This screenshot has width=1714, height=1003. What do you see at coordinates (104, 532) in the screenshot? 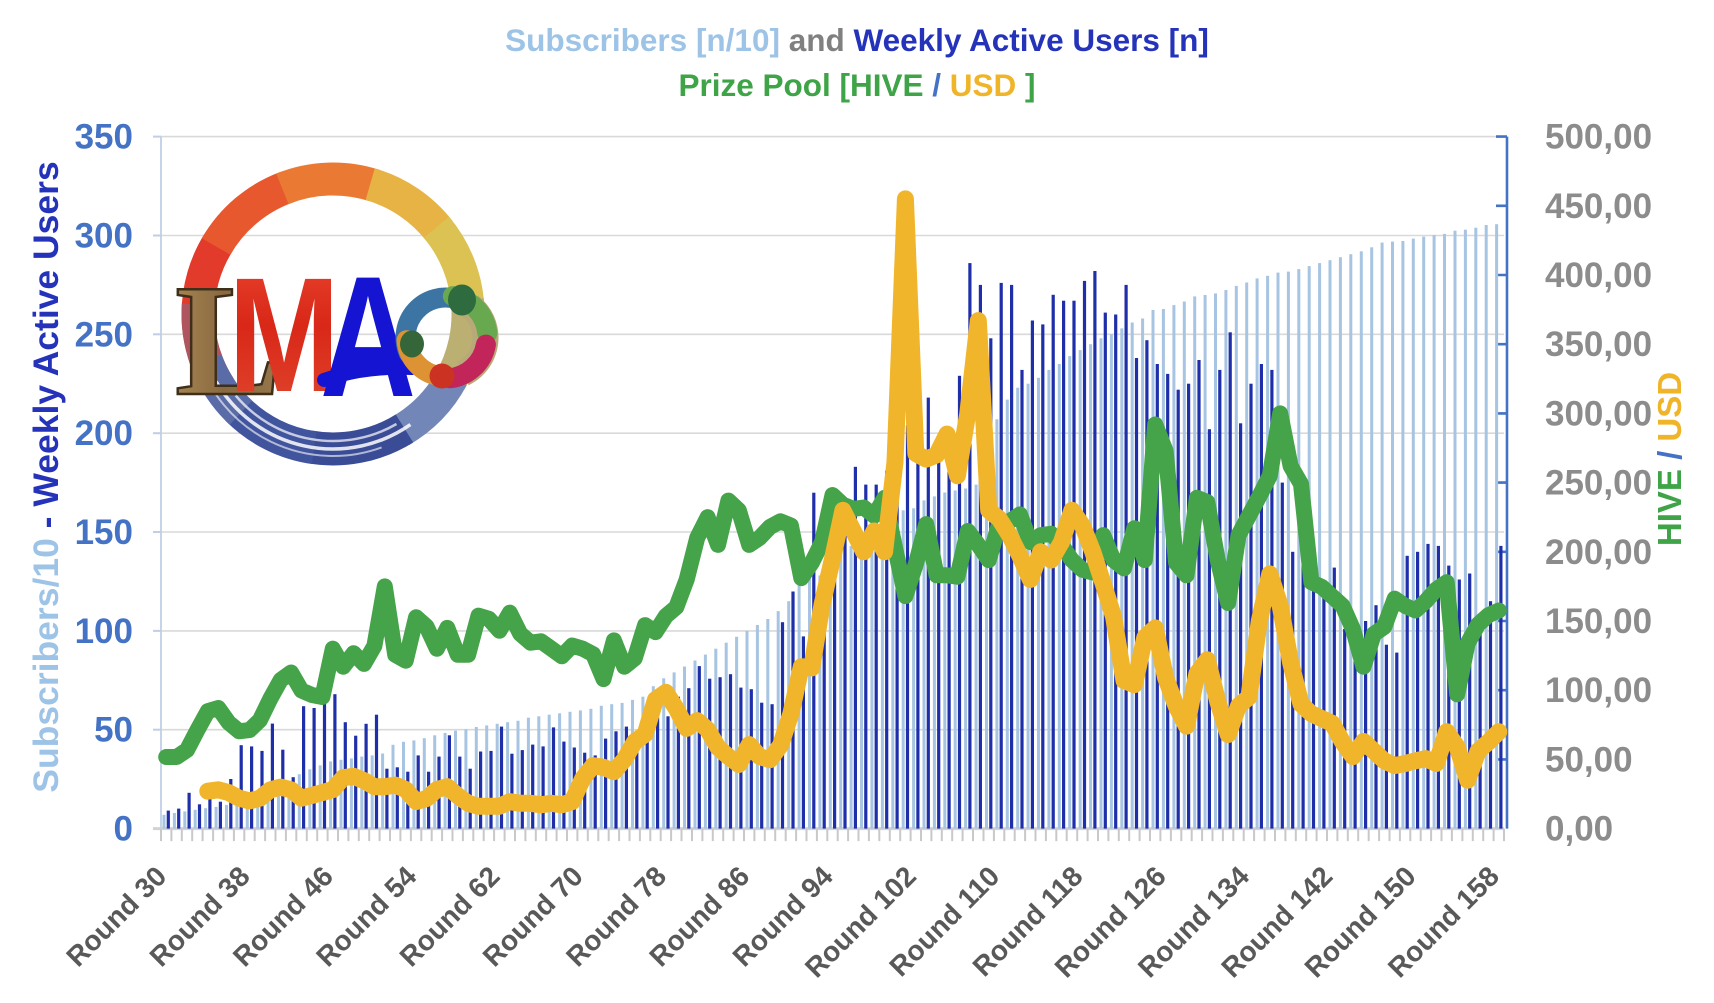
I see `svg-text: 150` at bounding box center [104, 532].